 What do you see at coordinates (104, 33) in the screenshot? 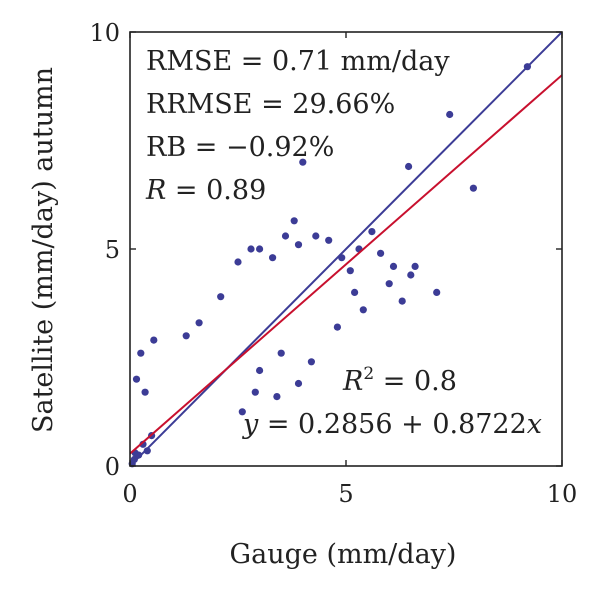
I see `y-tick-label: 10` at bounding box center [104, 33].